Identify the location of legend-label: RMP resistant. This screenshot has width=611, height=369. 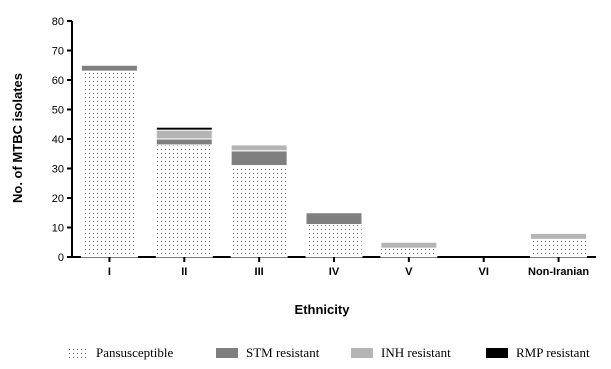
(553, 352).